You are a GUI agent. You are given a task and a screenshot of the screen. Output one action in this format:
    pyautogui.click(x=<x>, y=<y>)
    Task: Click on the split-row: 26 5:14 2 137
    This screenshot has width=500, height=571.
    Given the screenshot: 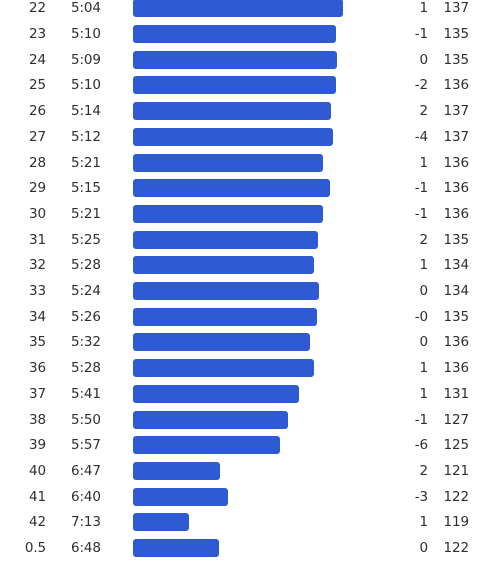 What is the action you would take?
    pyautogui.click(x=250, y=111)
    